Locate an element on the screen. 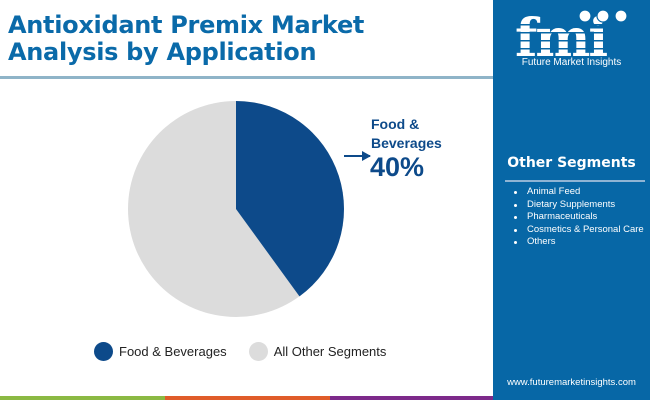 This screenshot has width=650, height=400. other-segments-heading: Other Segments is located at coordinates (571, 163).